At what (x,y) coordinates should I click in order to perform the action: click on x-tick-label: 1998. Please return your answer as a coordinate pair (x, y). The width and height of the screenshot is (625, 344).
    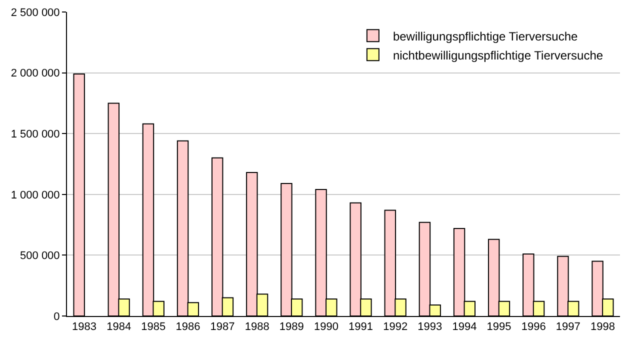
    Looking at the image, I should click on (602, 327).